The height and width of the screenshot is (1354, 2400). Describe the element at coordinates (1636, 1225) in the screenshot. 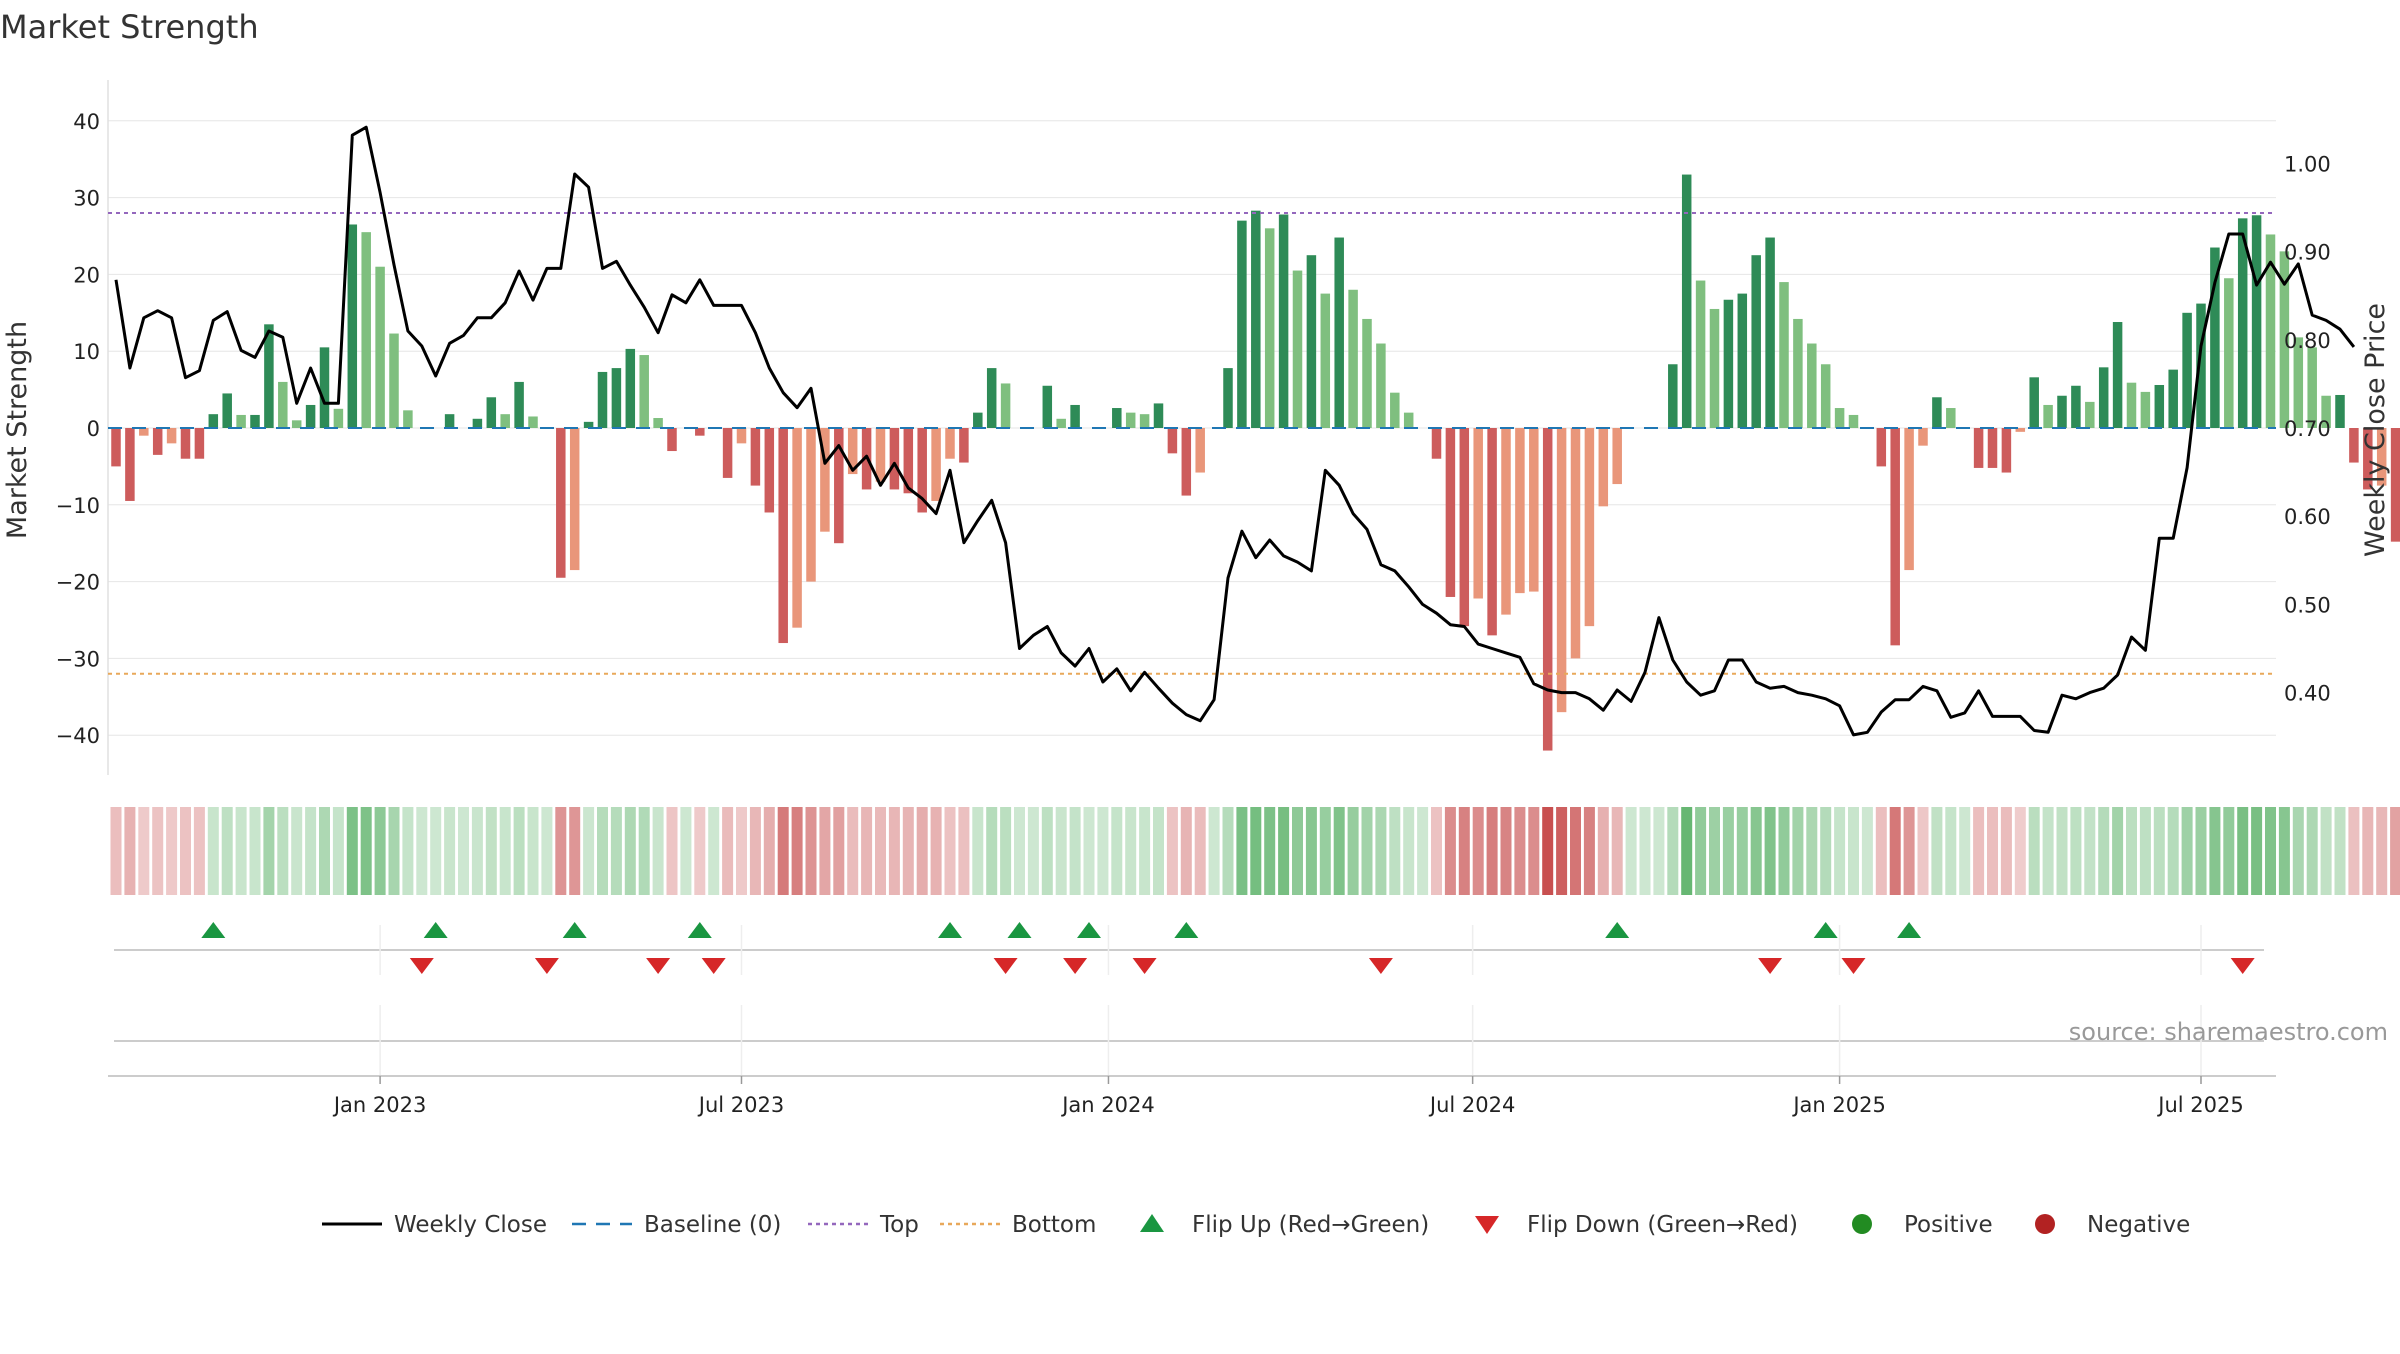

I see `legend-item: Flip Down (Green→Red)` at that location.